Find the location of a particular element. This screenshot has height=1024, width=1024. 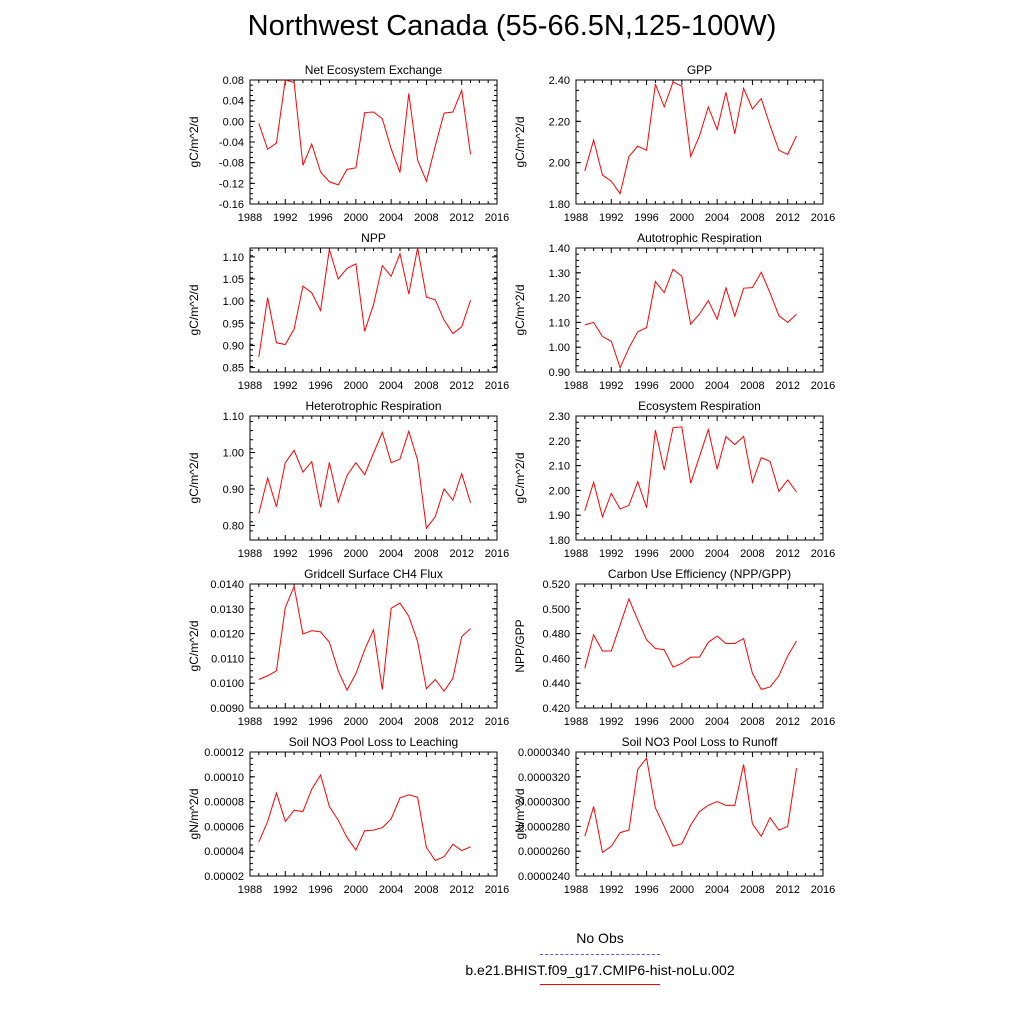

y-tick-label: 0.04 is located at coordinates (233, 102).